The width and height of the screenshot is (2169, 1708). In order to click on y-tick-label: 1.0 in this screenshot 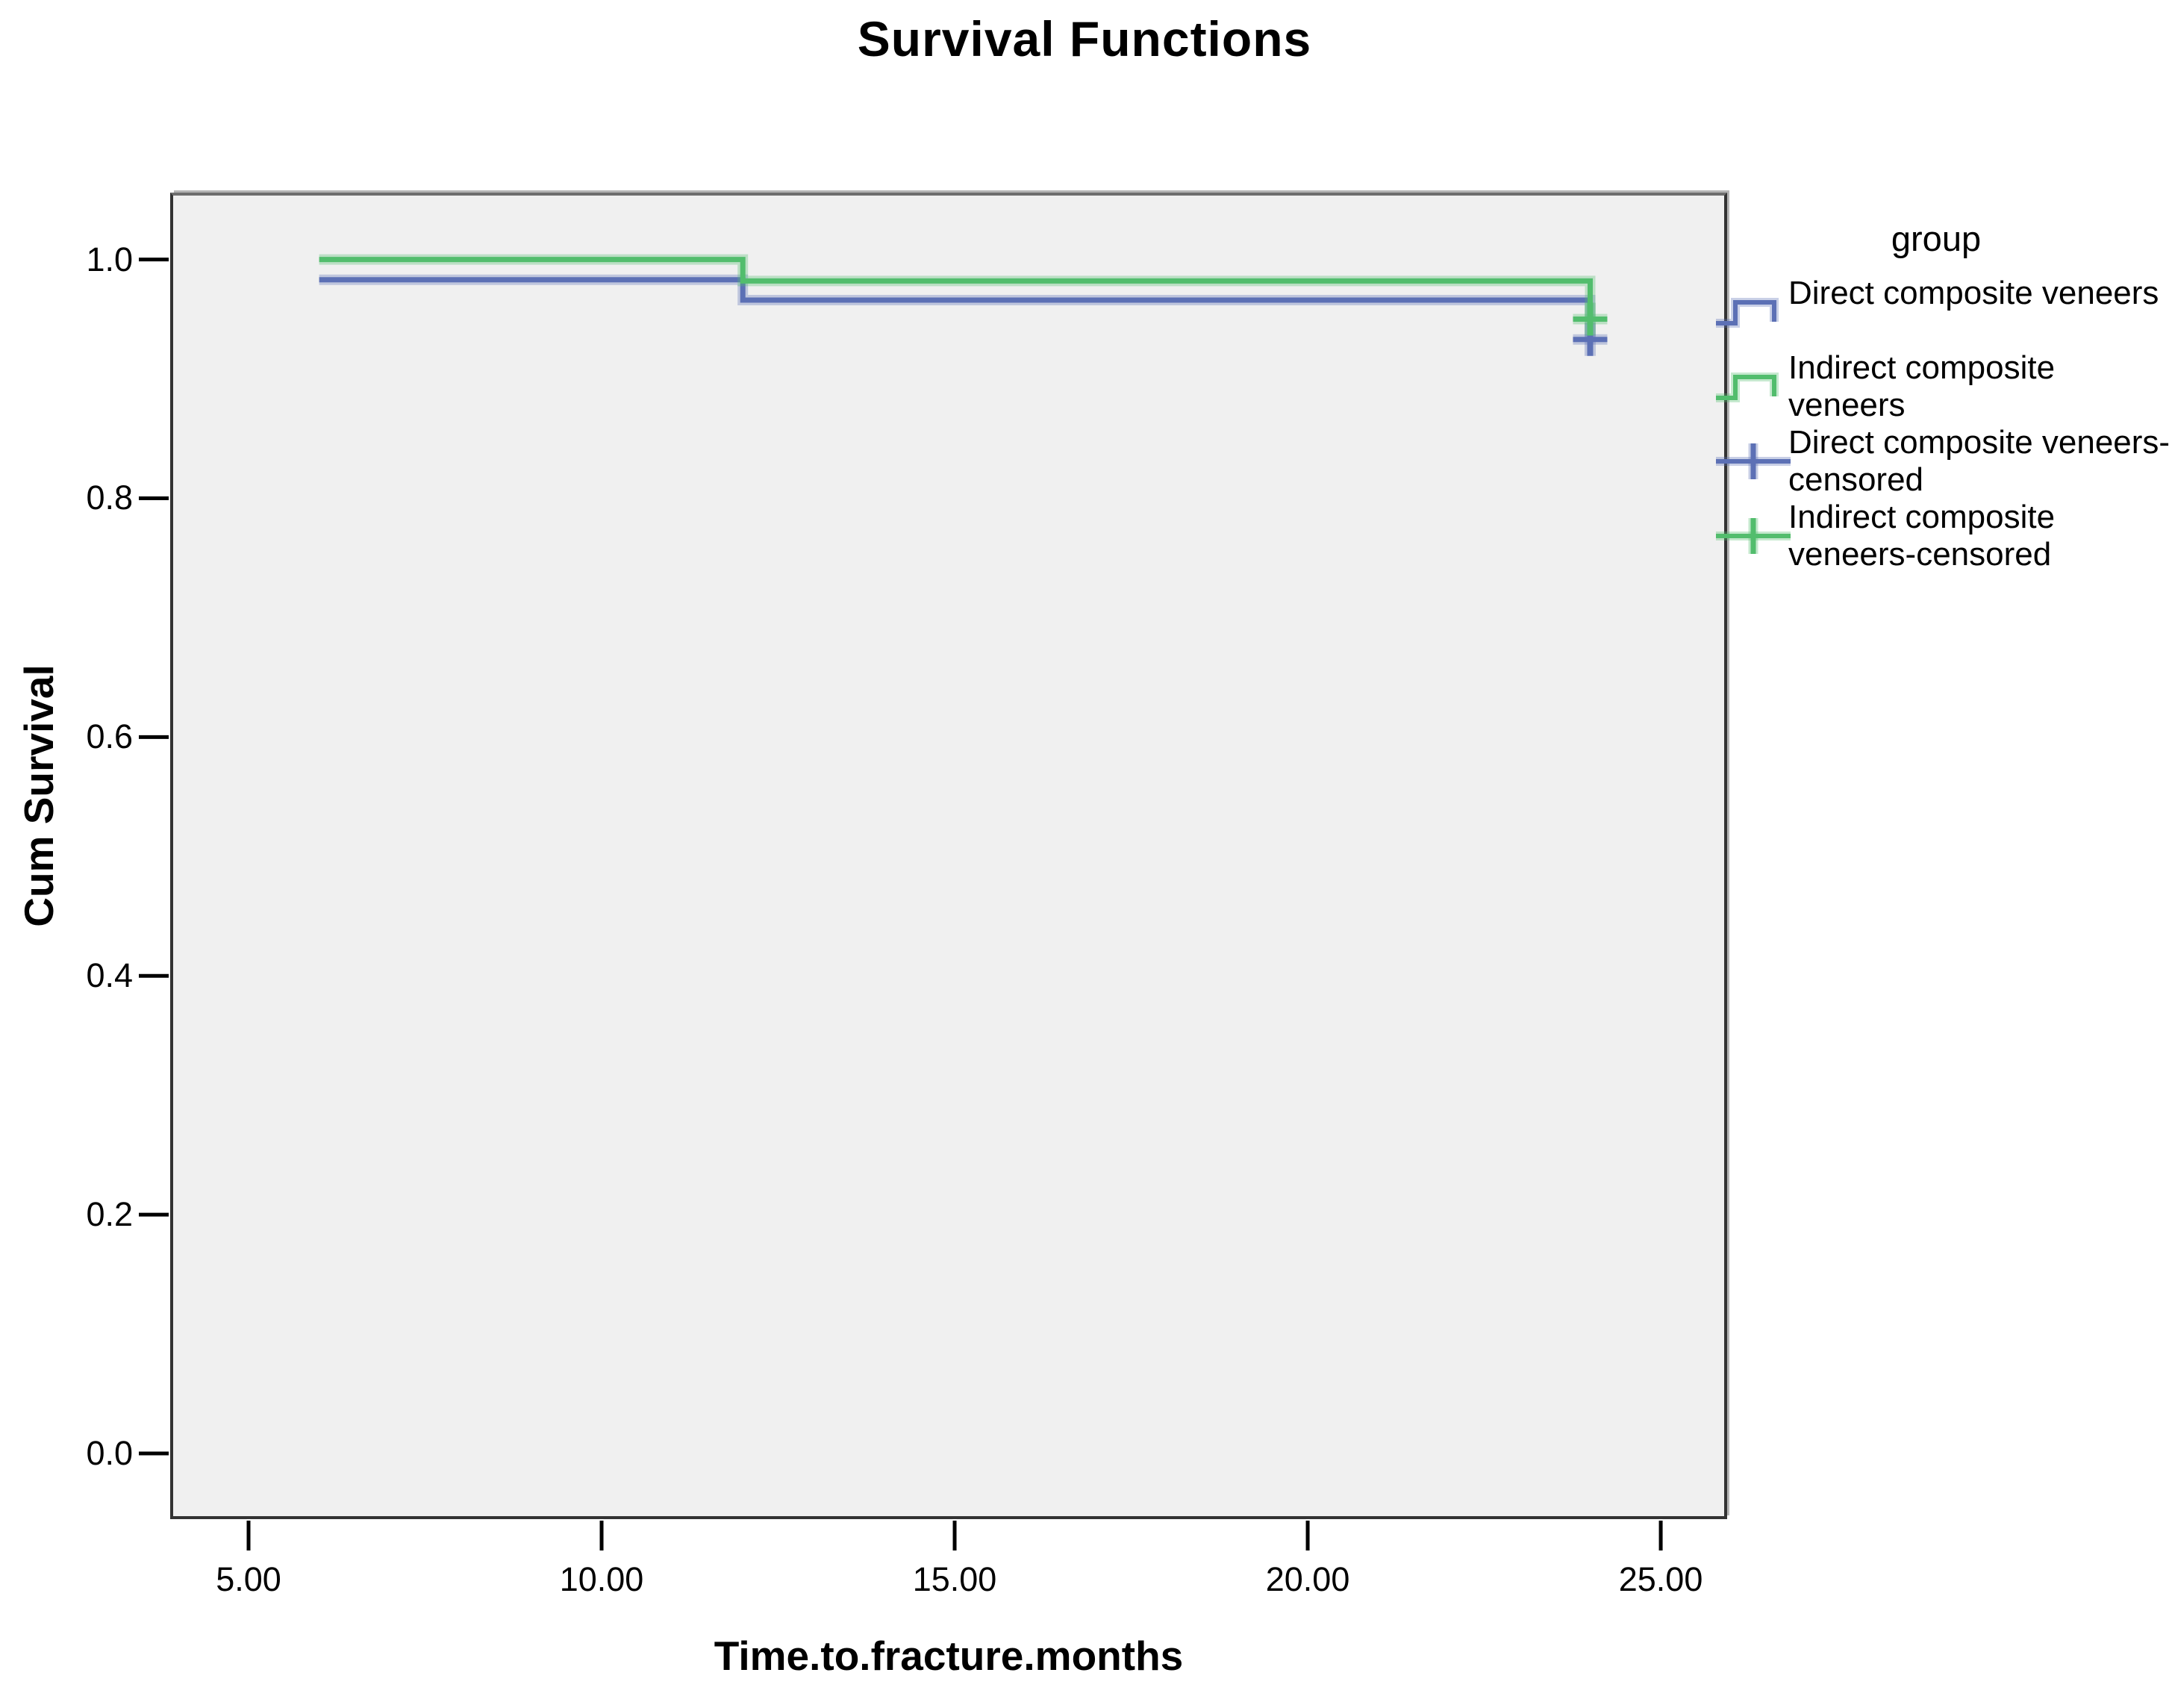, I will do `click(109, 259)`.